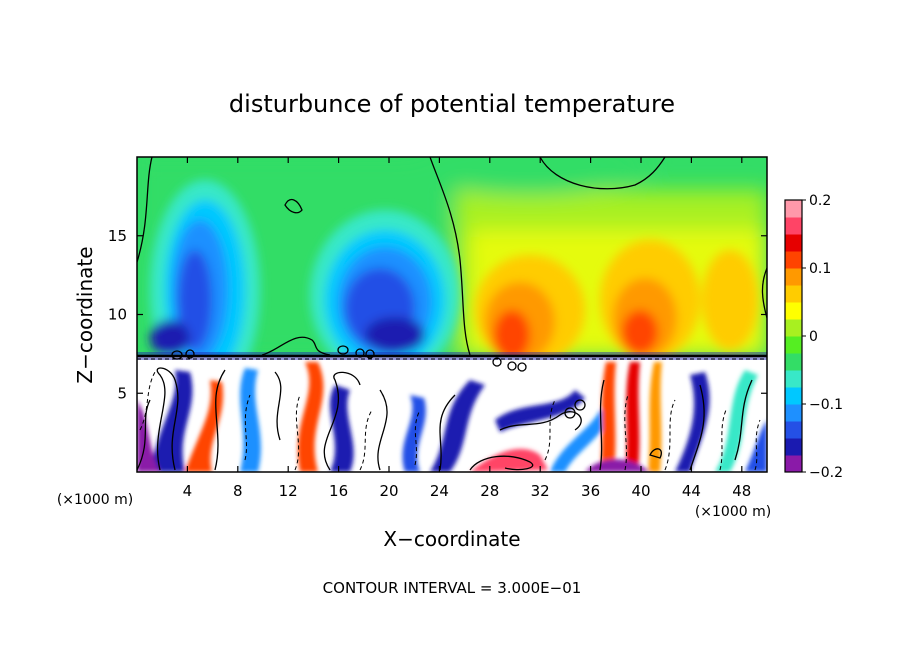  What do you see at coordinates (451, 539) in the screenshot?
I see `x-axis-label: X−coordinate` at bounding box center [451, 539].